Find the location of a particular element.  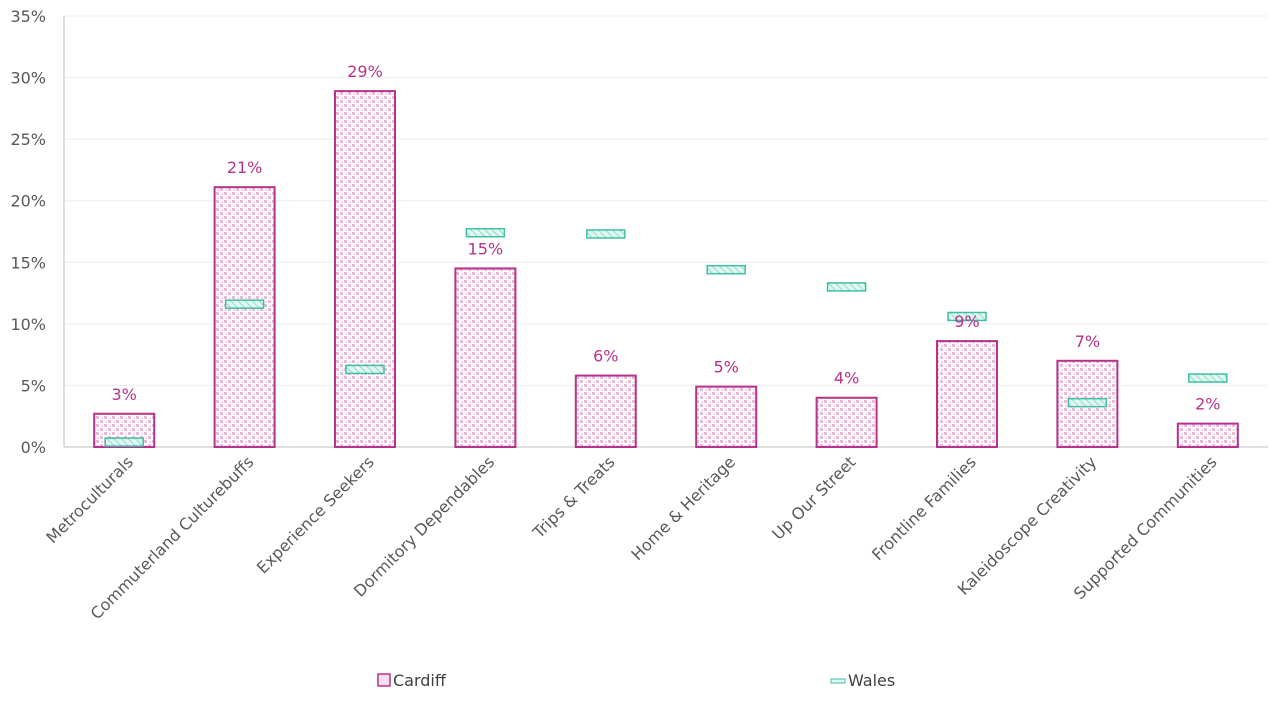

data-label: 7% is located at coordinates (1087, 341).